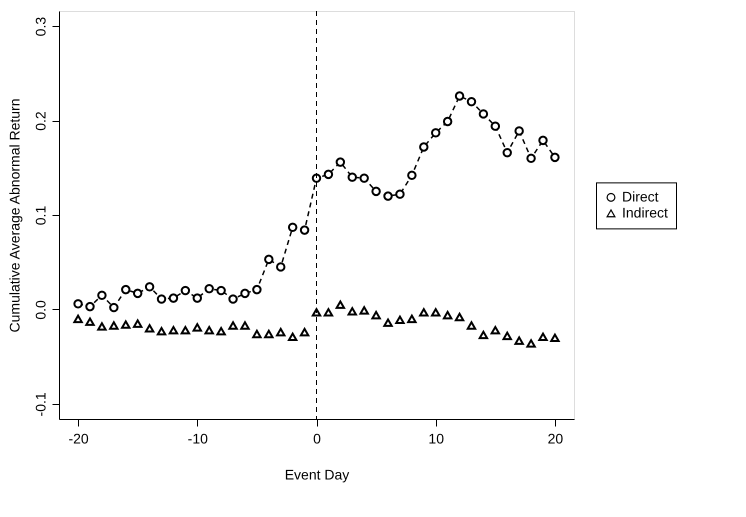 This screenshot has height=517, width=746. I want to click on x-tick-label: 10, so click(436, 438).